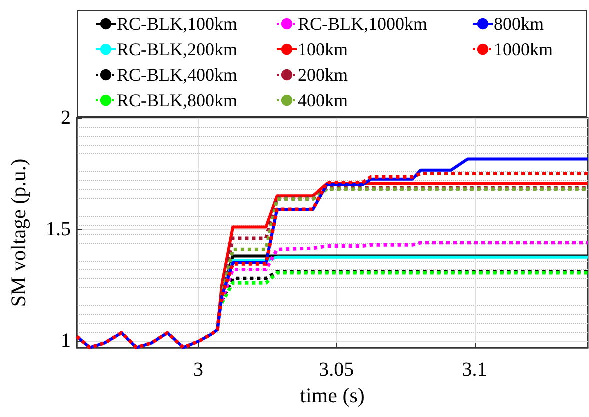 The image size is (589, 417). Describe the element at coordinates (199, 370) in the screenshot. I see `x-tick-label: 3` at that location.